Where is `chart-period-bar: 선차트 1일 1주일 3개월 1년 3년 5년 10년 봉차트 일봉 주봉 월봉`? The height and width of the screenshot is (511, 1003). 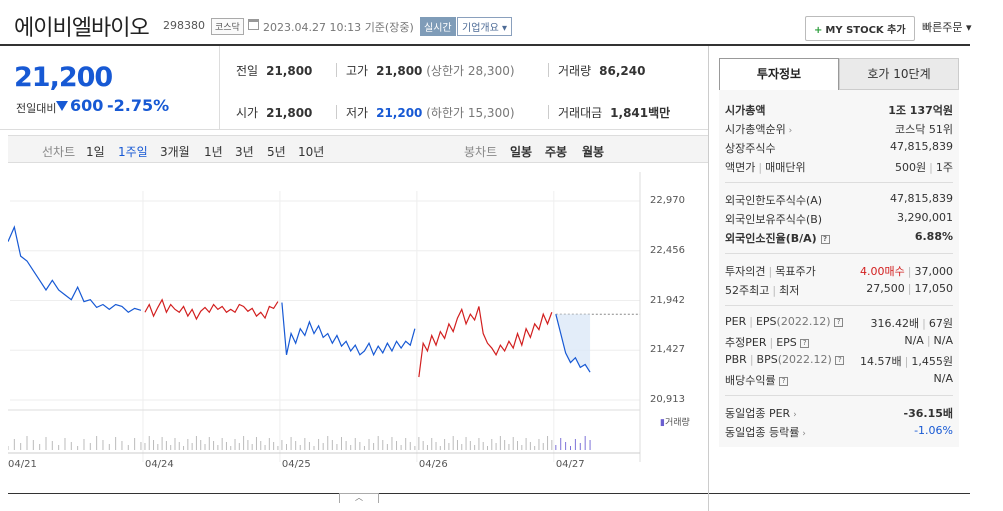
chart-period-bar: 선차트 1일 1주일 3개월 1년 3년 5년 10년 봉차트 일봉 주봉 월봉 is located at coordinates (358, 149).